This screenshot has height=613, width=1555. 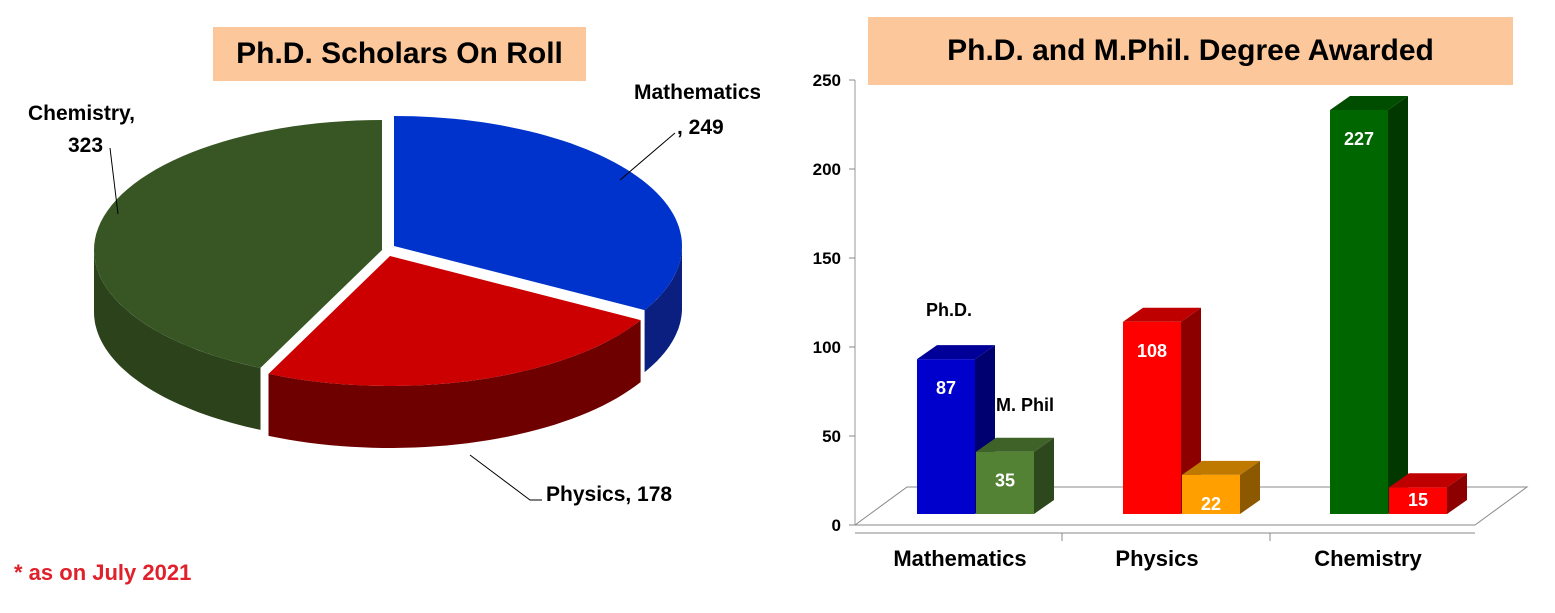 I want to click on pie-slice-physics, so click(x=454, y=321).